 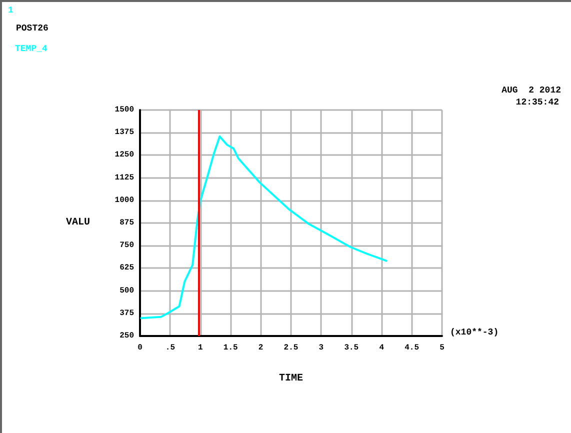 What do you see at coordinates (351, 348) in the screenshot?
I see `x-tick-label: 3.5` at bounding box center [351, 348].